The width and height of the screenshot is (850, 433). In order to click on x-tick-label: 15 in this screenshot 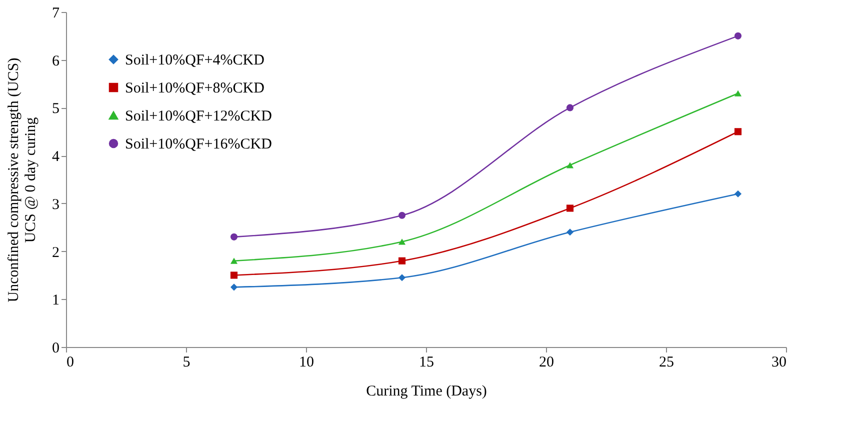, I will do `click(426, 362)`.